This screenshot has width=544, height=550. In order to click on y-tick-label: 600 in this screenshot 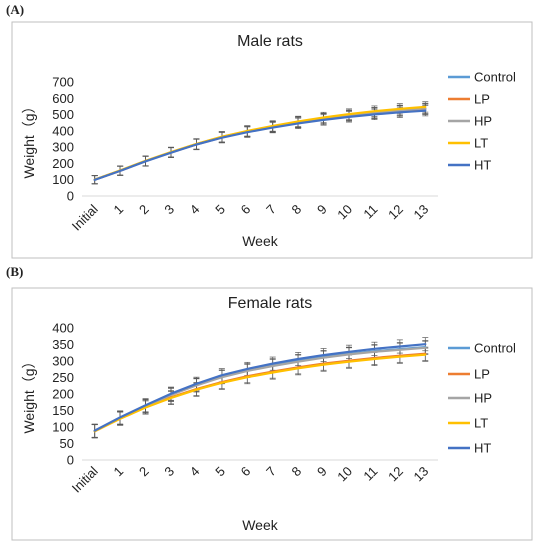, I will do `click(63, 98)`.